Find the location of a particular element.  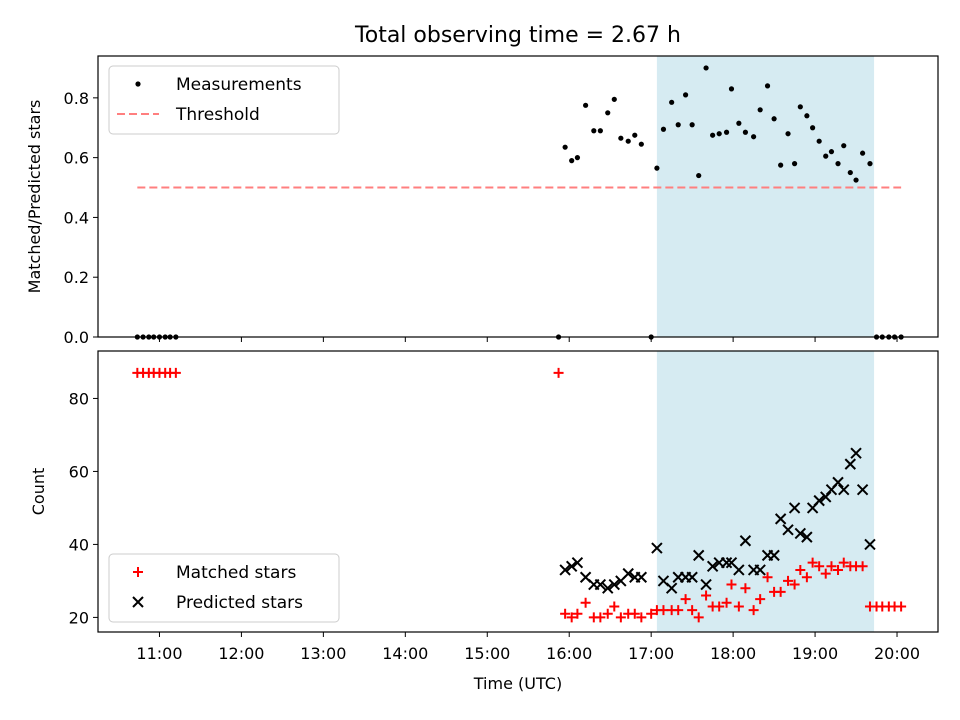

y-tick-label: 0.0 is located at coordinates (76, 337).